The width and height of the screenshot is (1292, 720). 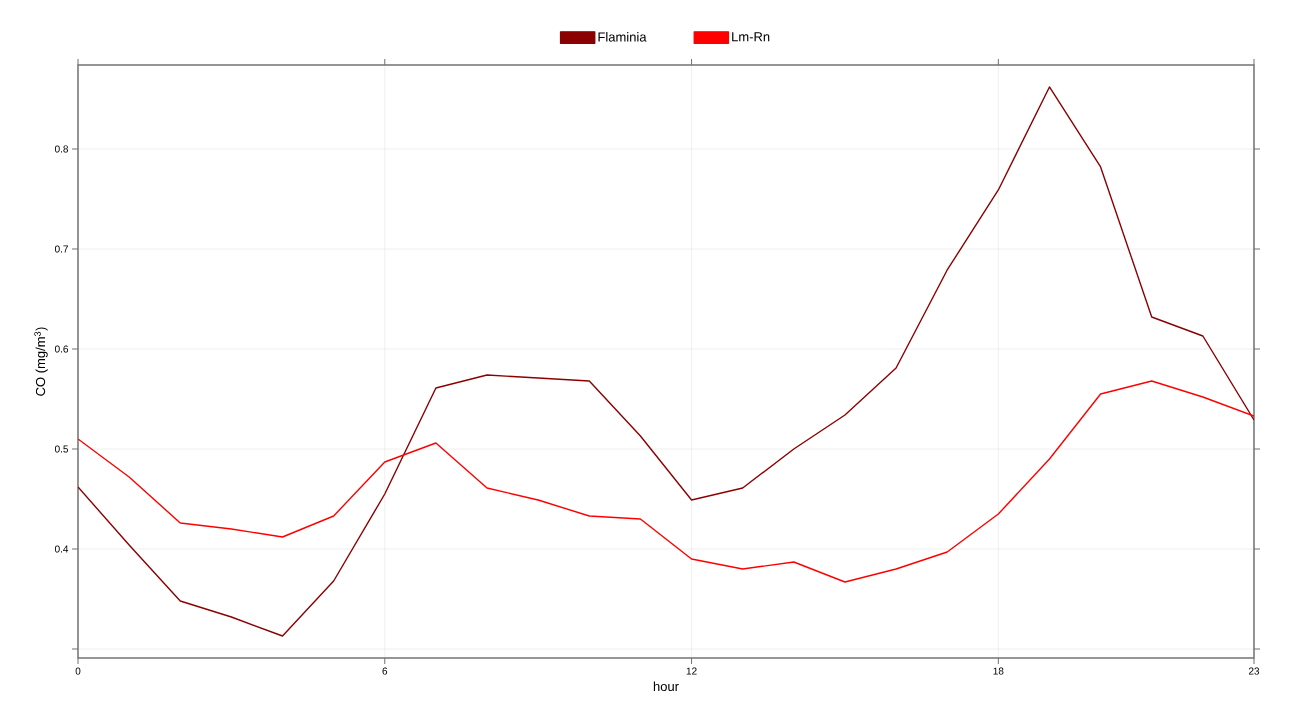 I want to click on x-tick-label: 18, so click(x=998, y=671).